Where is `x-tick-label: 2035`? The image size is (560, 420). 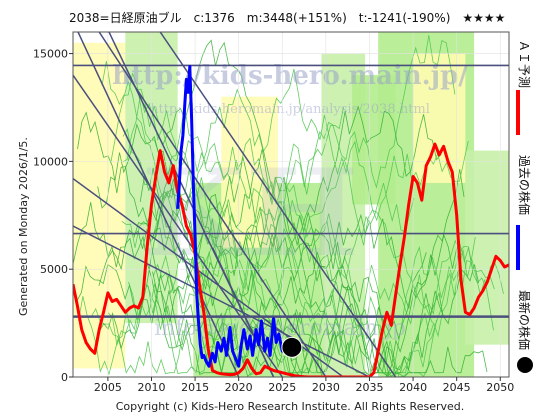 x-tick-label: 2035 is located at coordinates (369, 387).